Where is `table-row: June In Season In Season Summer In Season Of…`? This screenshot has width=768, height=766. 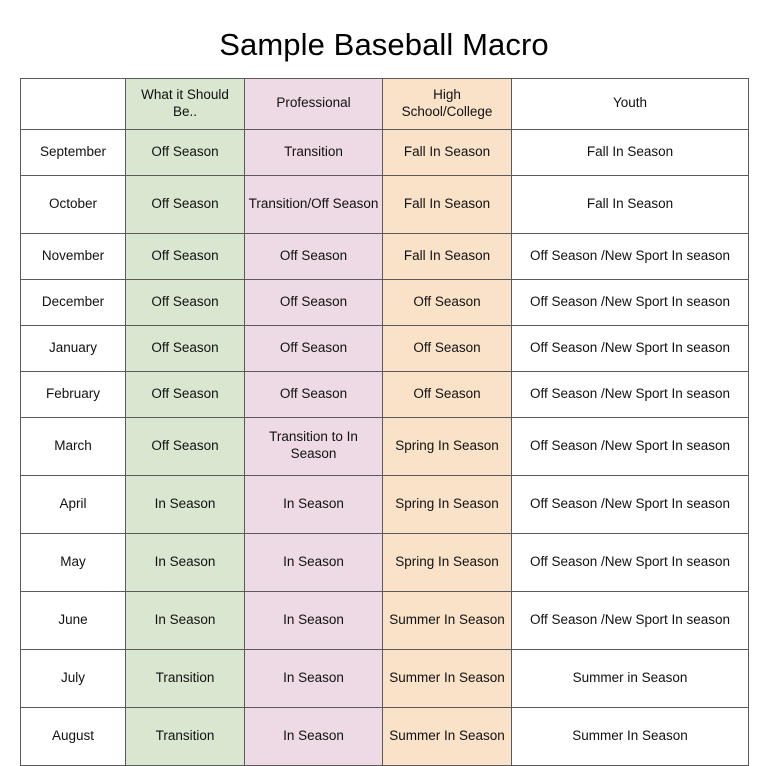
table-row: June In Season In Season Summer In Season Of… is located at coordinates (384, 620).